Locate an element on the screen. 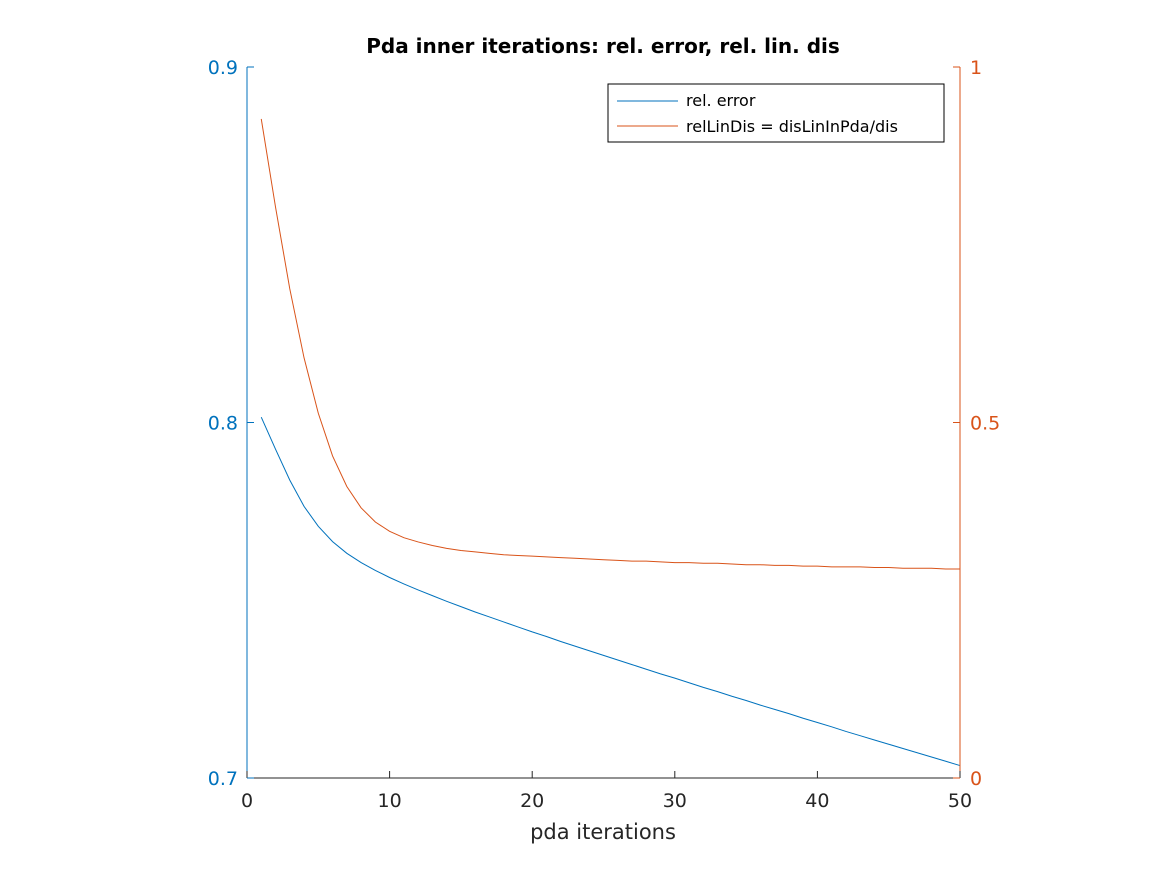 Image resolution: width=1167 pixels, height=875 pixels. legend-label-rel-error: rel. error is located at coordinates (721, 100).